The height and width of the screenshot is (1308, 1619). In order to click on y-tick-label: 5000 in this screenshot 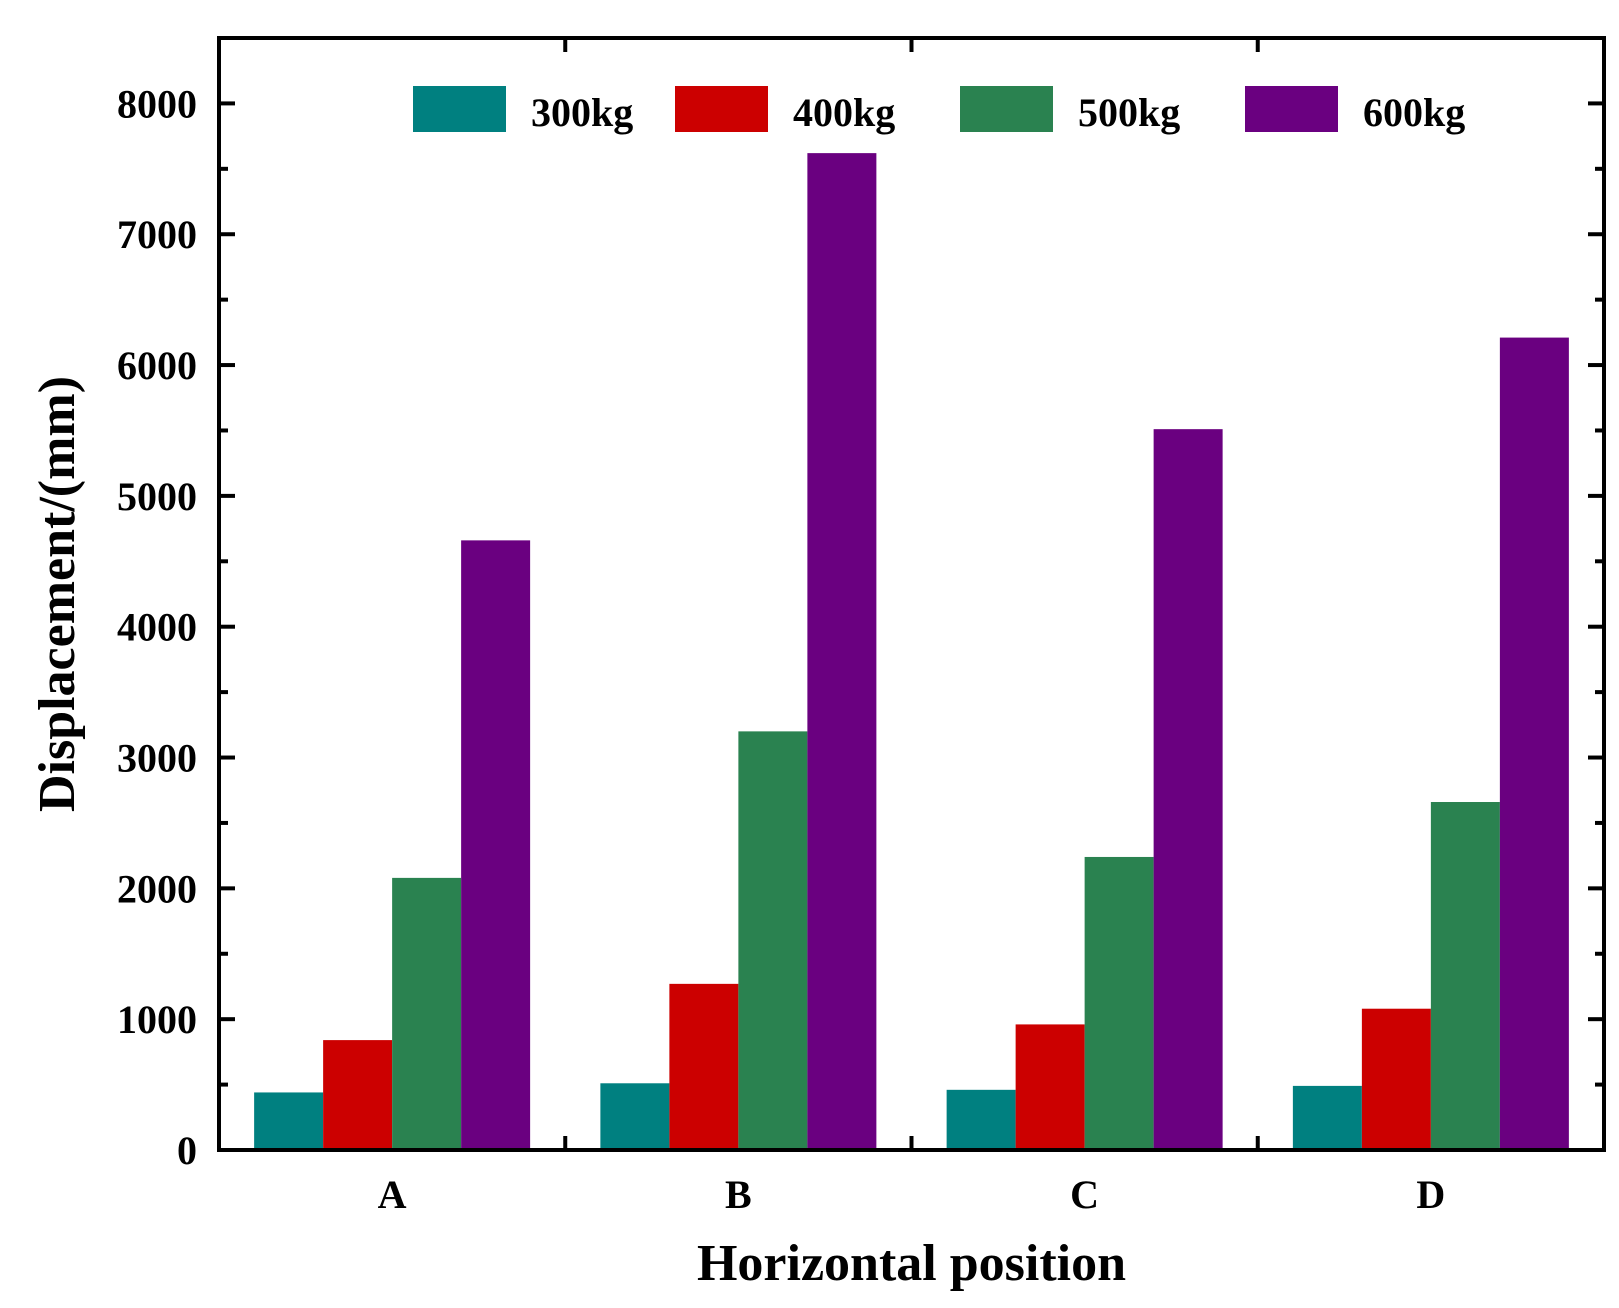, I will do `click(157, 496)`.